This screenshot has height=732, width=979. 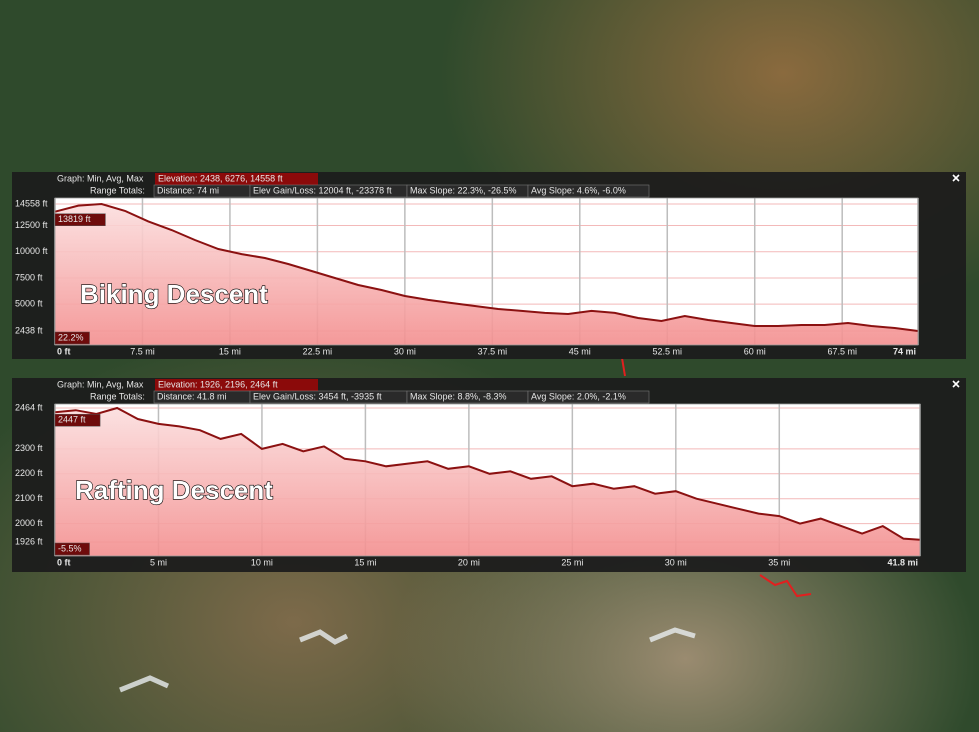 I want to click on y-tick-label: 7500 ft, so click(x=29, y=277).